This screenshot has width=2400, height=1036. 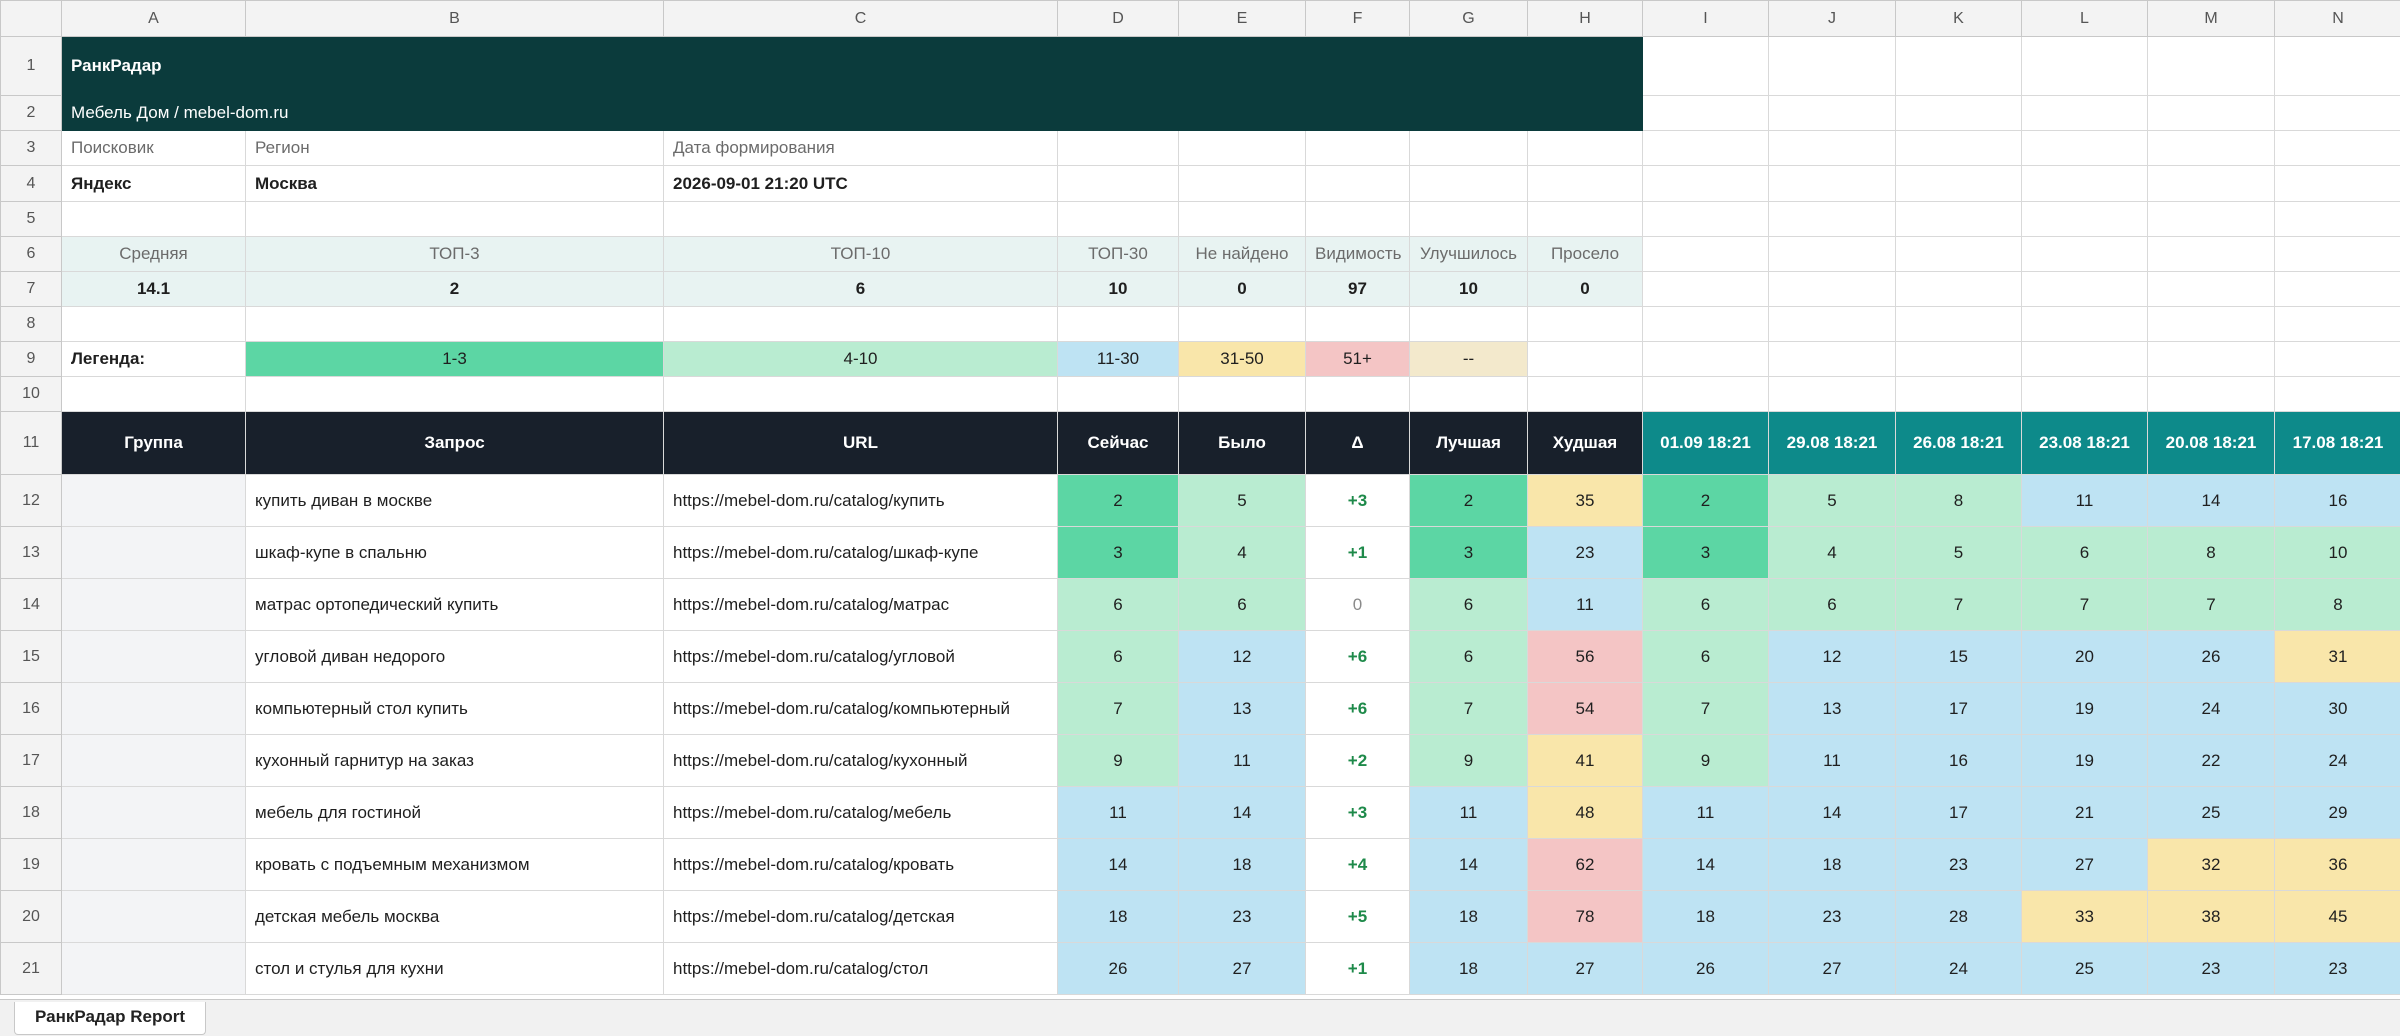 What do you see at coordinates (31, 709) in the screenshot?
I see `row-header: 16` at bounding box center [31, 709].